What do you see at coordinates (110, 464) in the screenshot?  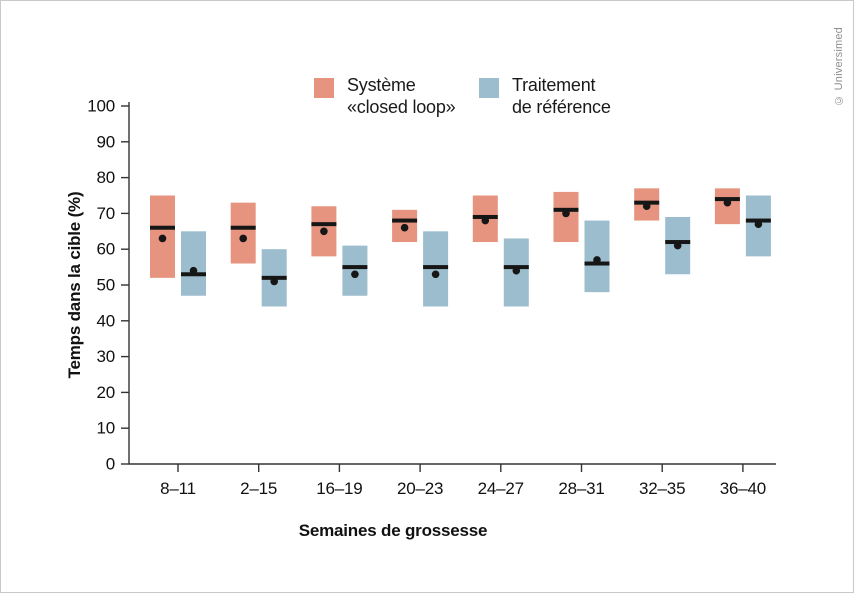 I see `y-tick-label: 0` at bounding box center [110, 464].